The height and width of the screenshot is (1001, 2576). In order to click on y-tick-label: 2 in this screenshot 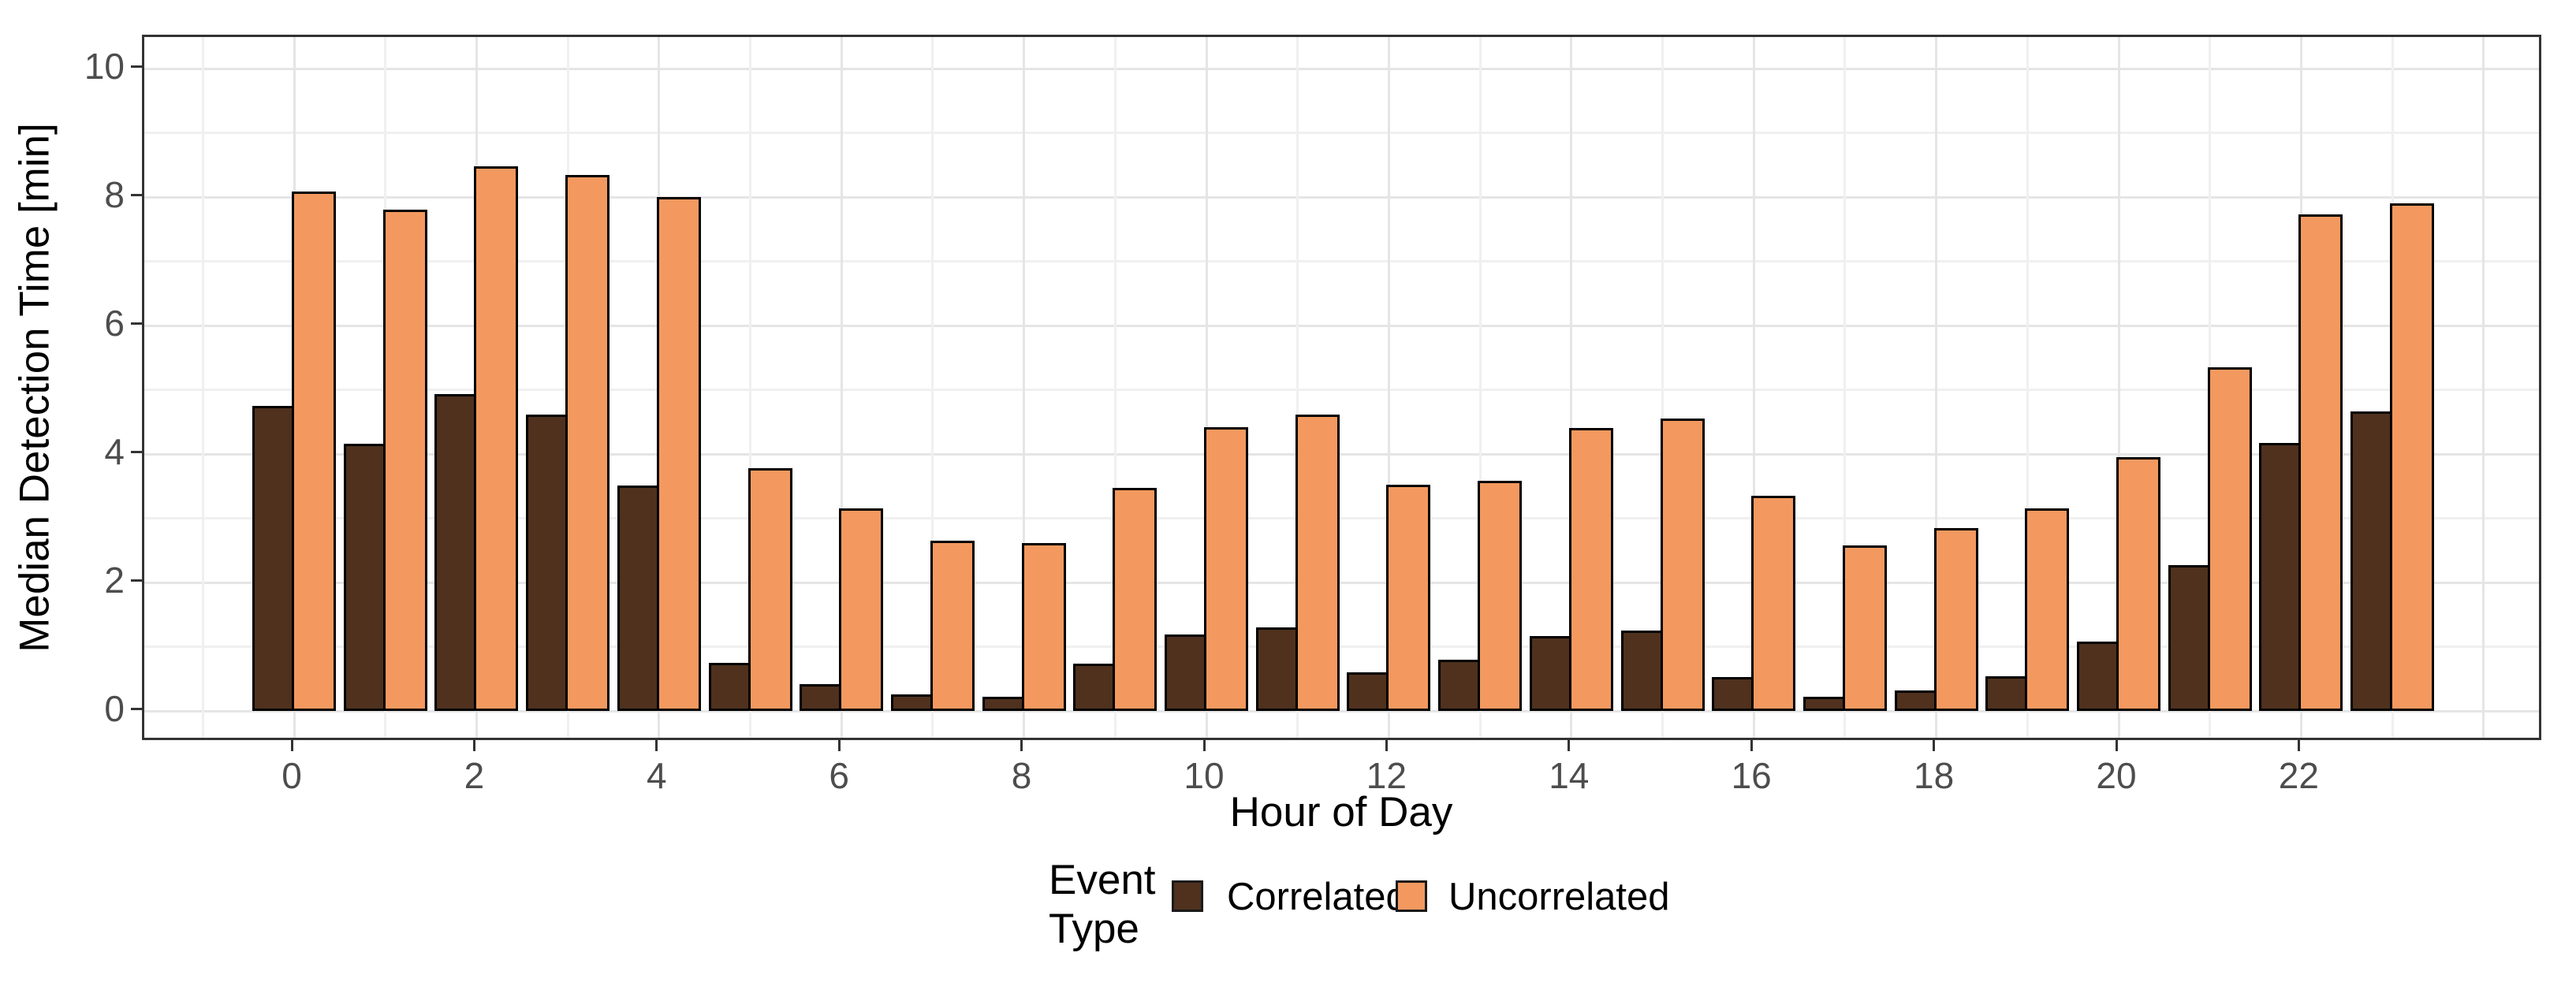, I will do `click(114, 580)`.